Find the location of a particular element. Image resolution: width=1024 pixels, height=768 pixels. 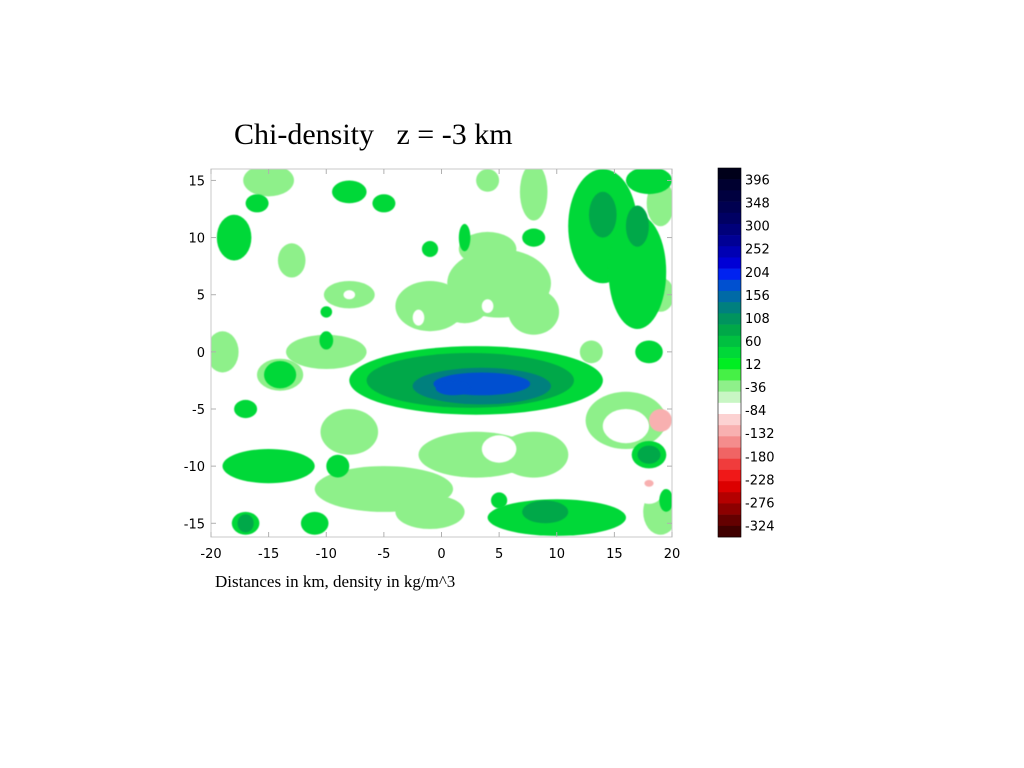

y-tick-label: -5 is located at coordinates (198, 410).